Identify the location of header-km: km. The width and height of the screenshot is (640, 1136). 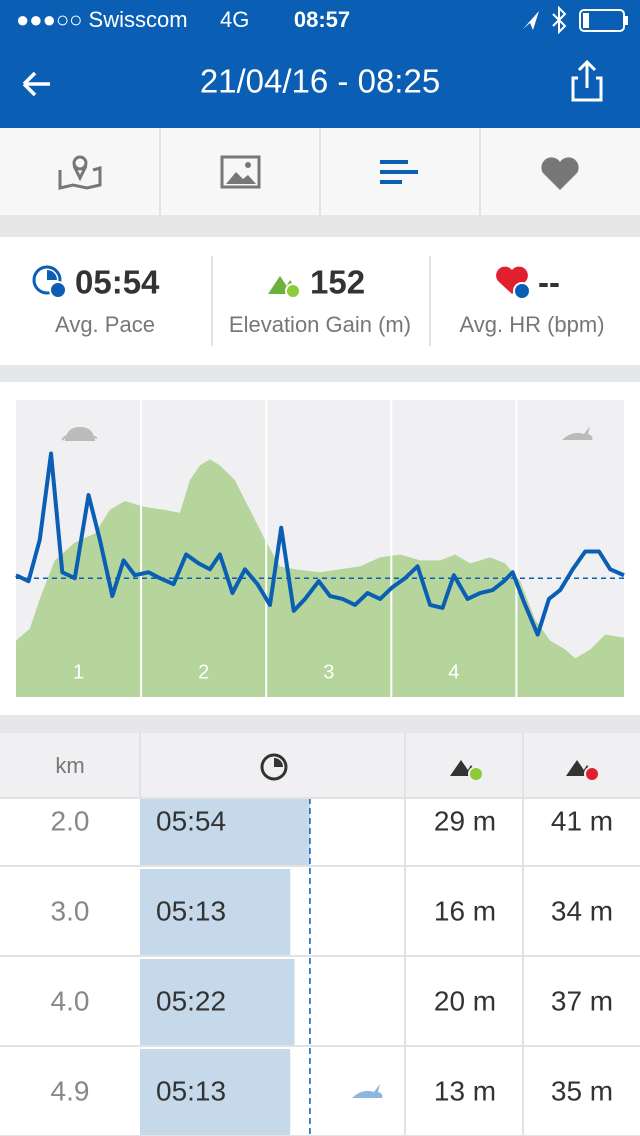
(69, 765).